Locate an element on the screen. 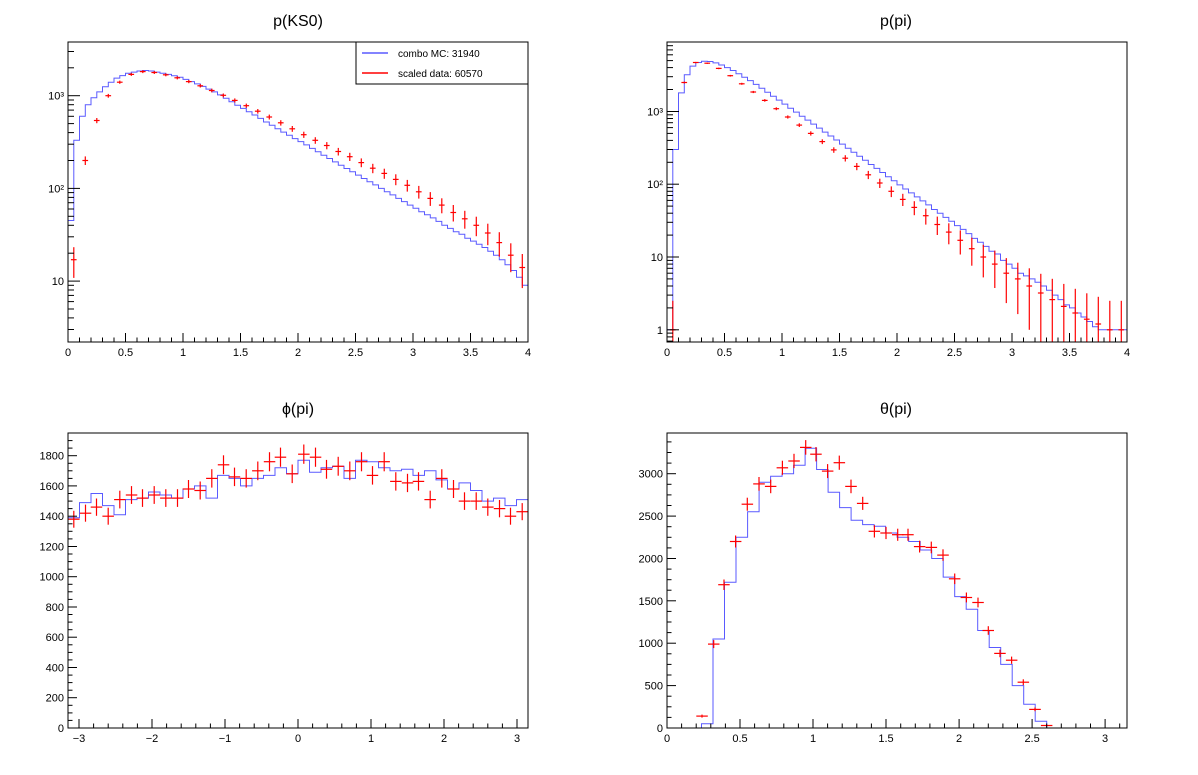 The image size is (1198, 775). y-tick-label: 1000 is located at coordinates (651, 644).